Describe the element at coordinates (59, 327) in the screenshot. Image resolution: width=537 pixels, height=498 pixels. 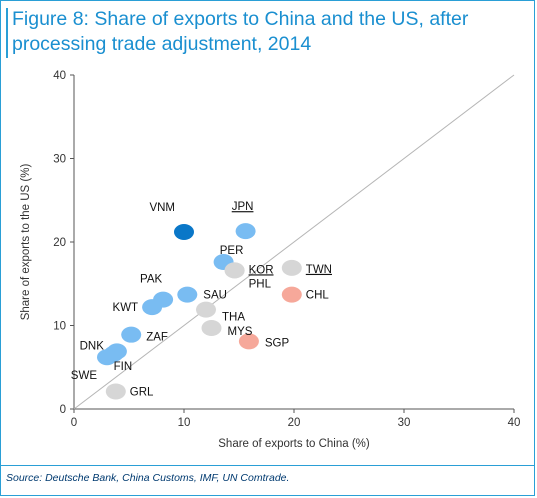
I see `y-tick-label: 10` at that location.